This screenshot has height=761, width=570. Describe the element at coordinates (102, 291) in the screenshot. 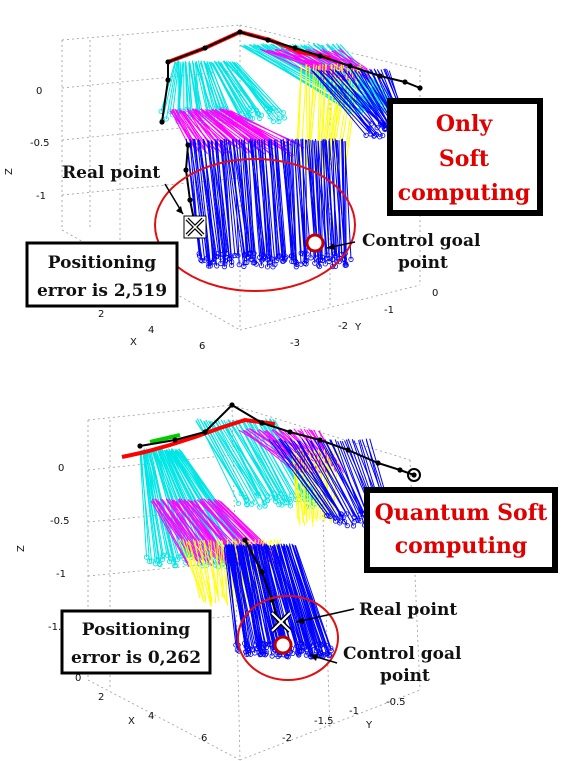

I see `error-box-line2: error is 2,519` at that location.